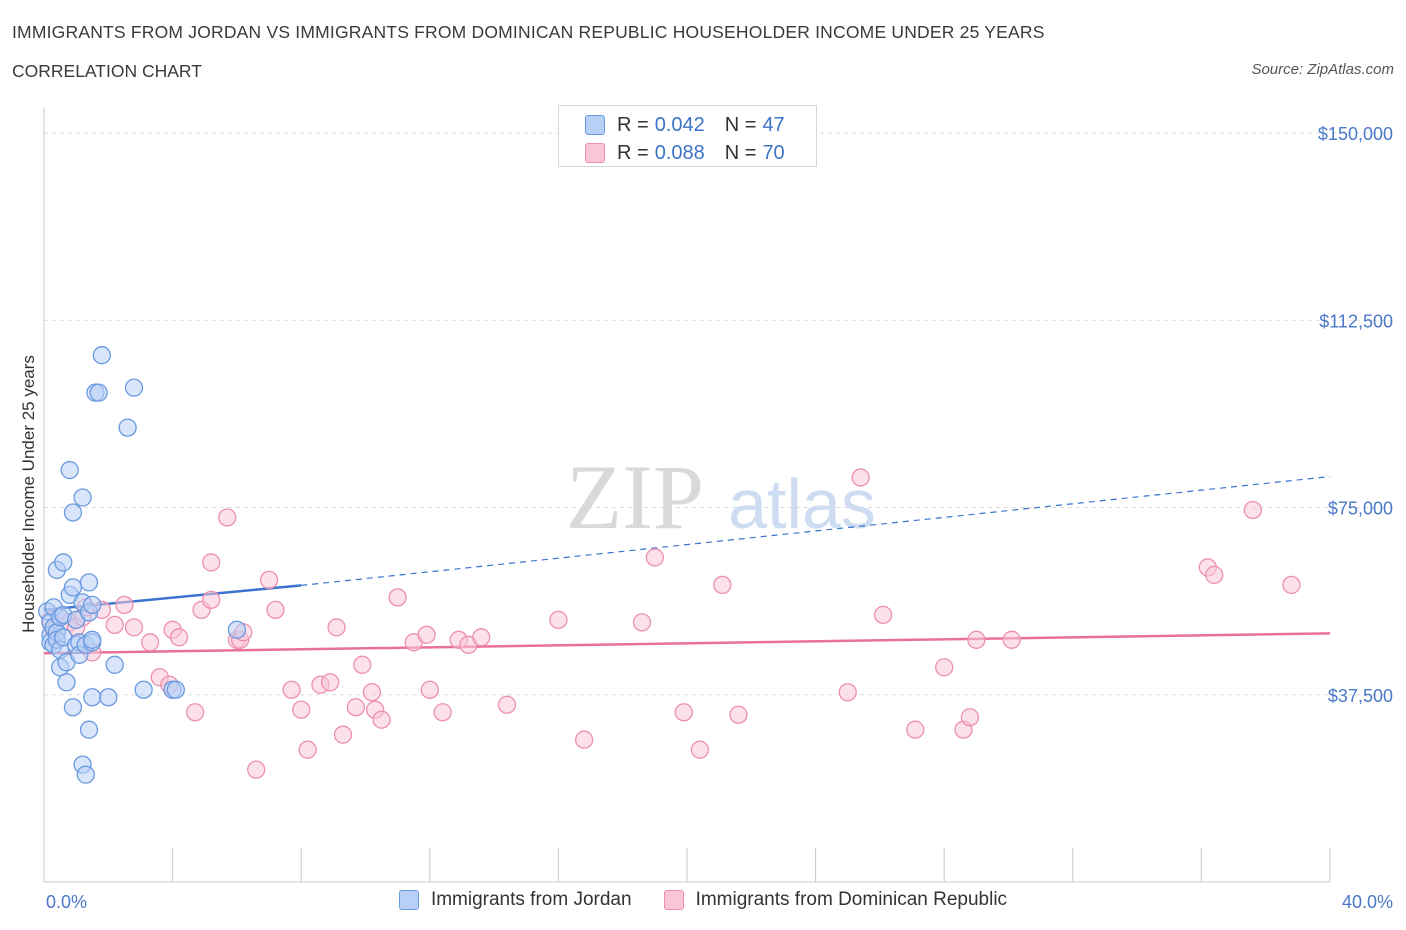 The image size is (1406, 930). Describe the element at coordinates (802, 504) in the screenshot. I see `watermark-atlas: atlas` at that location.